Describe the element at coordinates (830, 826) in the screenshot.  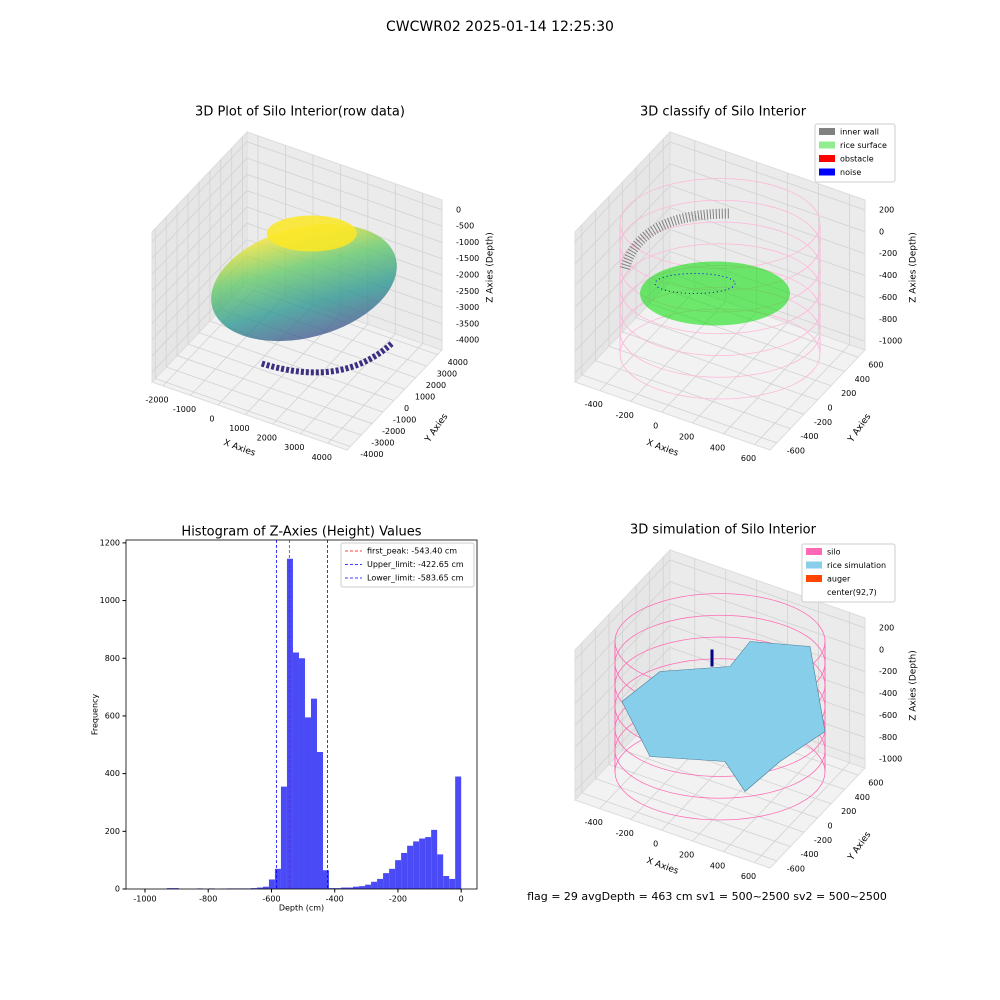
I see `y-tick-label: 0` at that location.